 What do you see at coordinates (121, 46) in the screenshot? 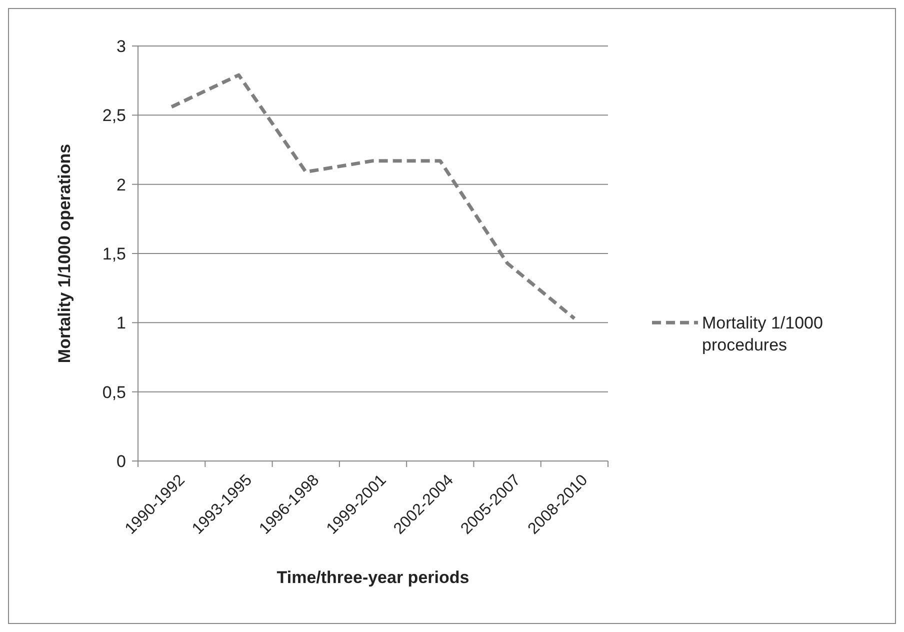
I see `y-tick-label: 3` at bounding box center [121, 46].